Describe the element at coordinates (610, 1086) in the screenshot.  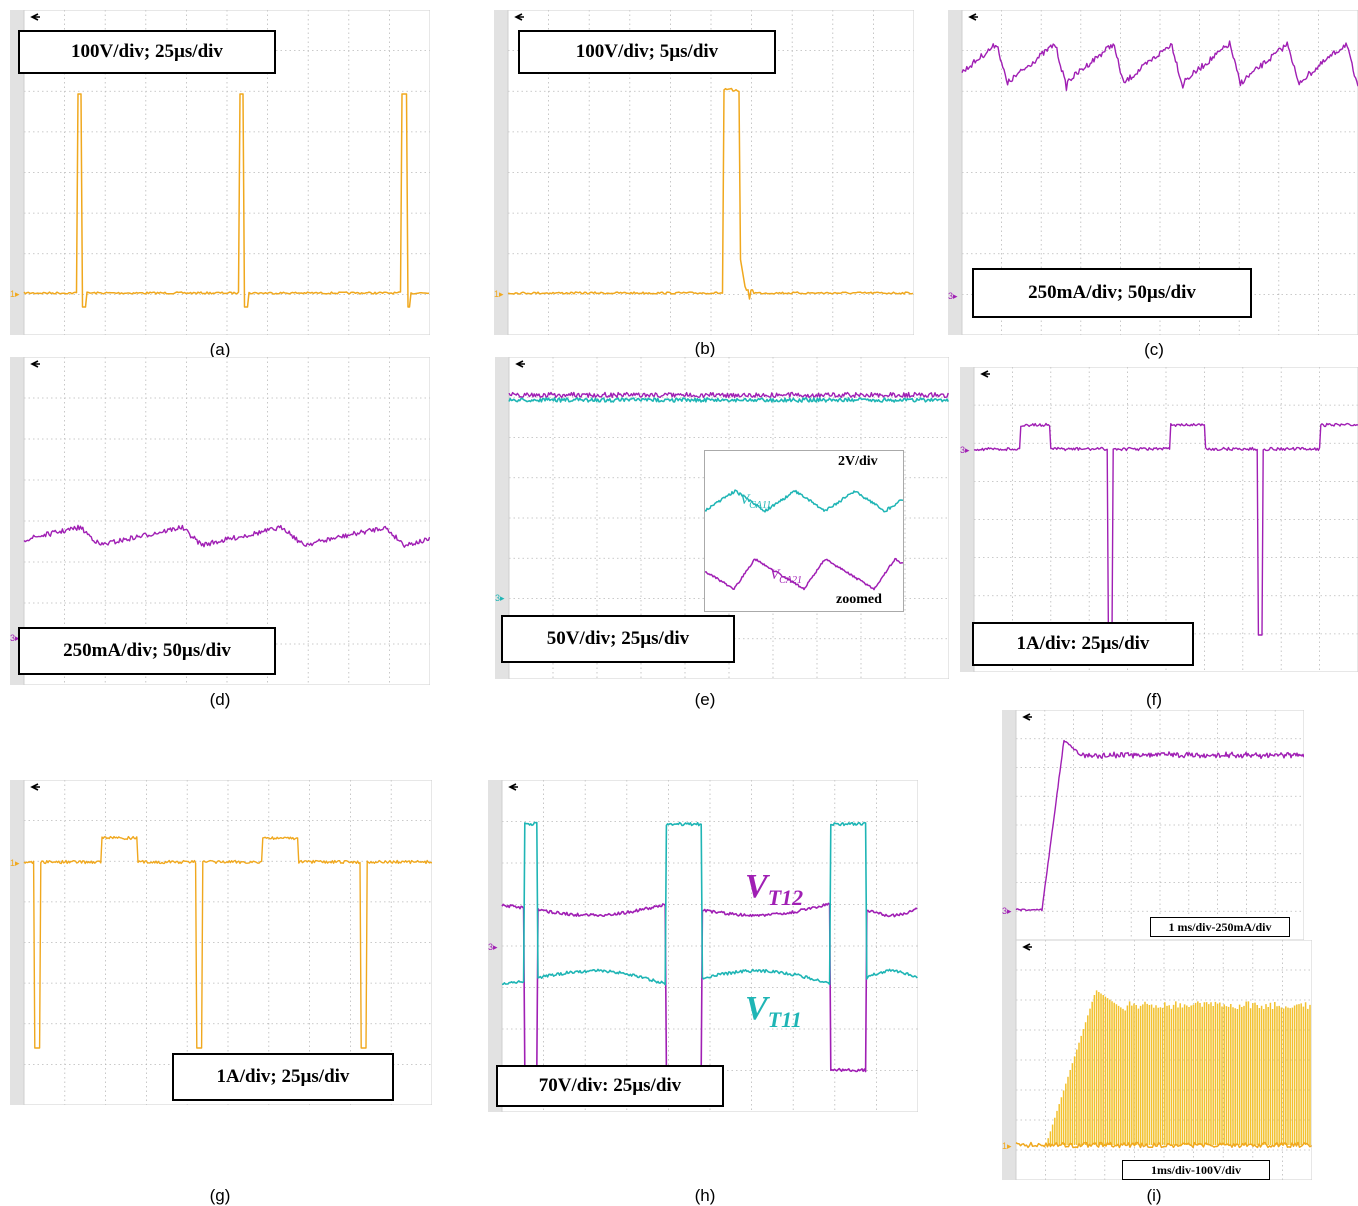
I see `scale-label-h: 70V/div: 25µs/div` at that location.